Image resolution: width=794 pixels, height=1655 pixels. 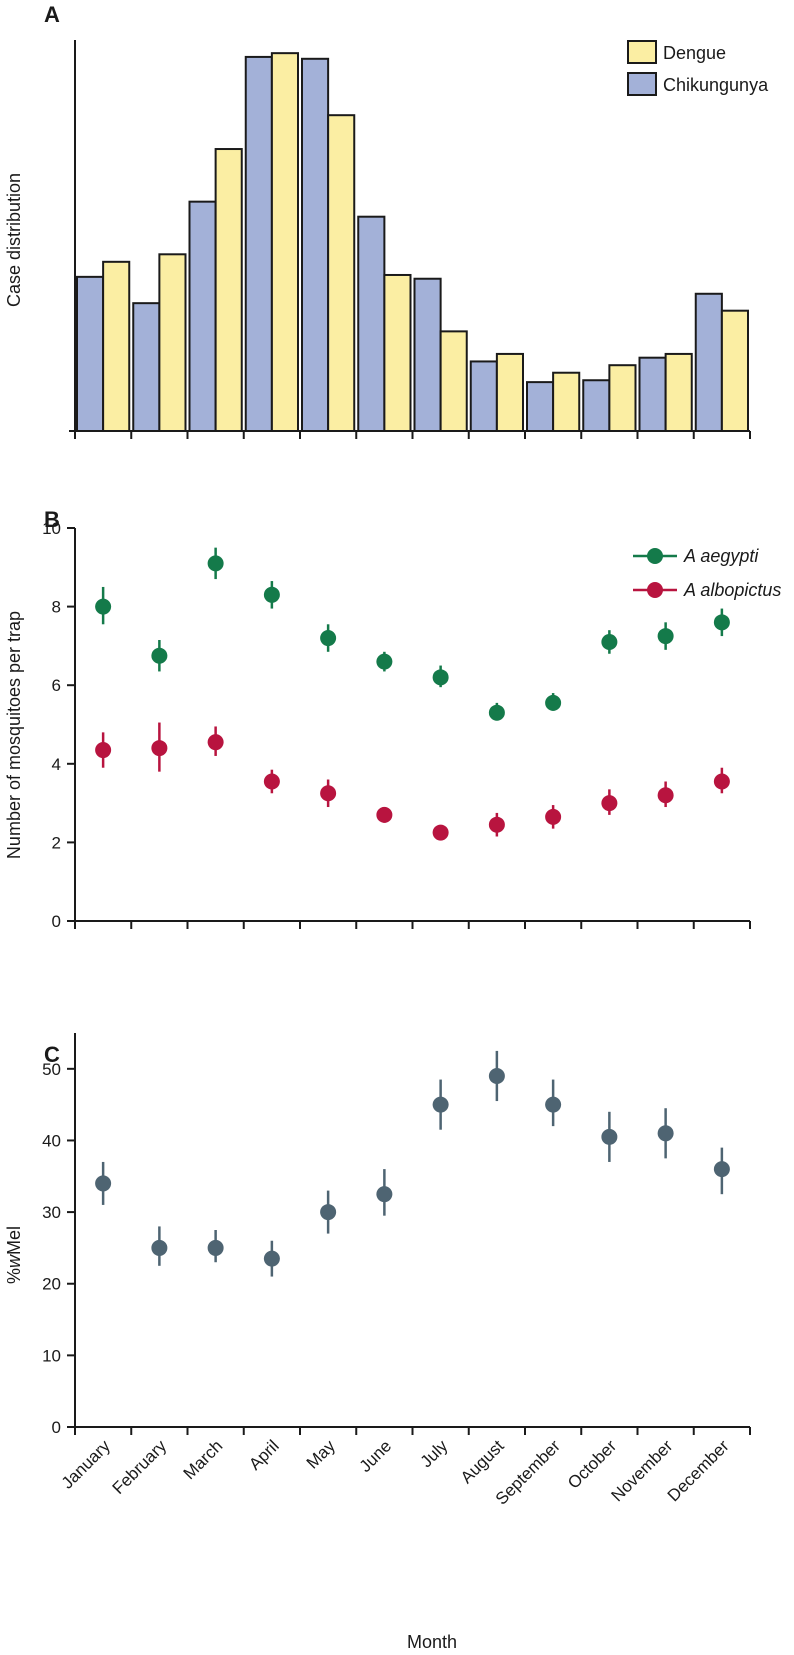 I want to click on panel-c-y-tick-label: 40, so click(x=51, y=1140).